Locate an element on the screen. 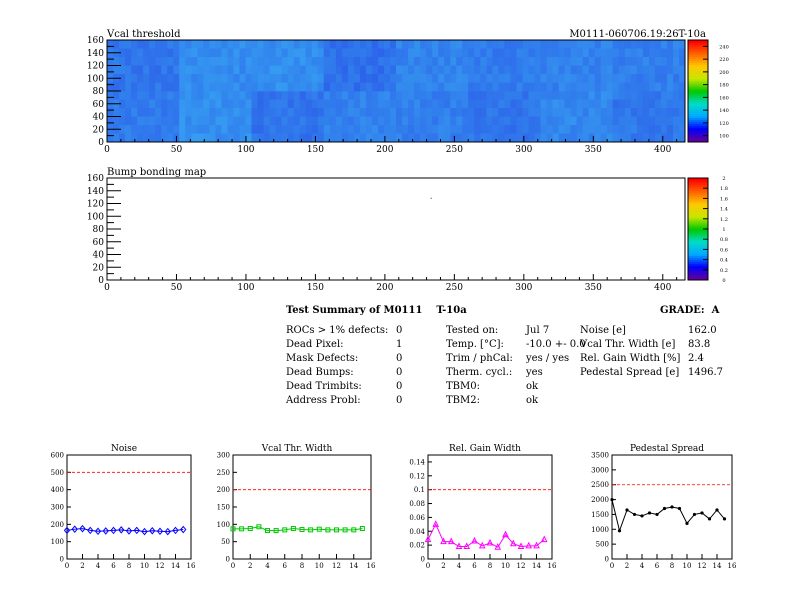 This screenshot has width=792, height=612. colorbar-tick-label: 160 is located at coordinates (724, 98).